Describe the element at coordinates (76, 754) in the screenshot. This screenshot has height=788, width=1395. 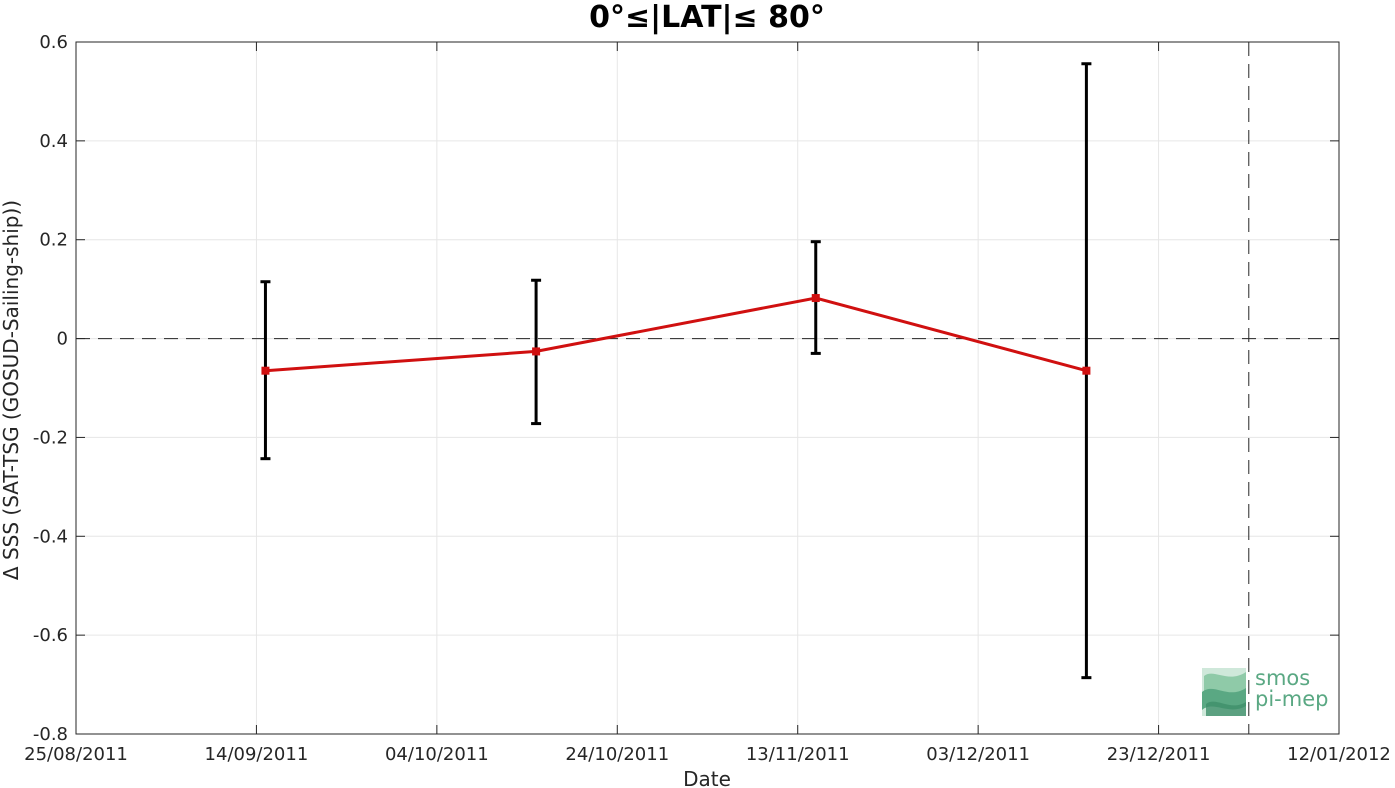
I see `x-tick-label: 25/08/2011` at that location.